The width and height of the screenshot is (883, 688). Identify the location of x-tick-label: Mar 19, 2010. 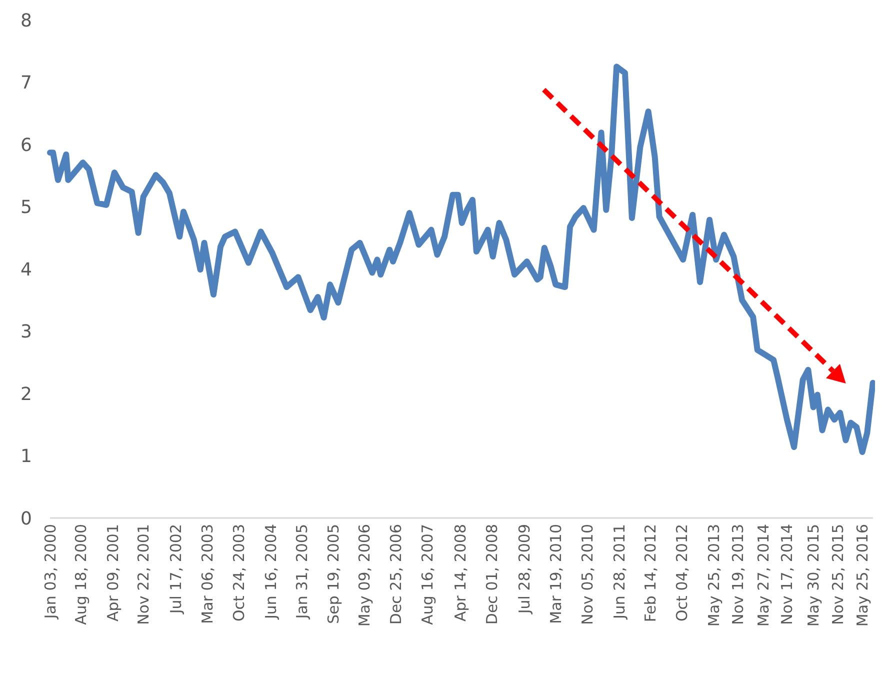
(556, 574).